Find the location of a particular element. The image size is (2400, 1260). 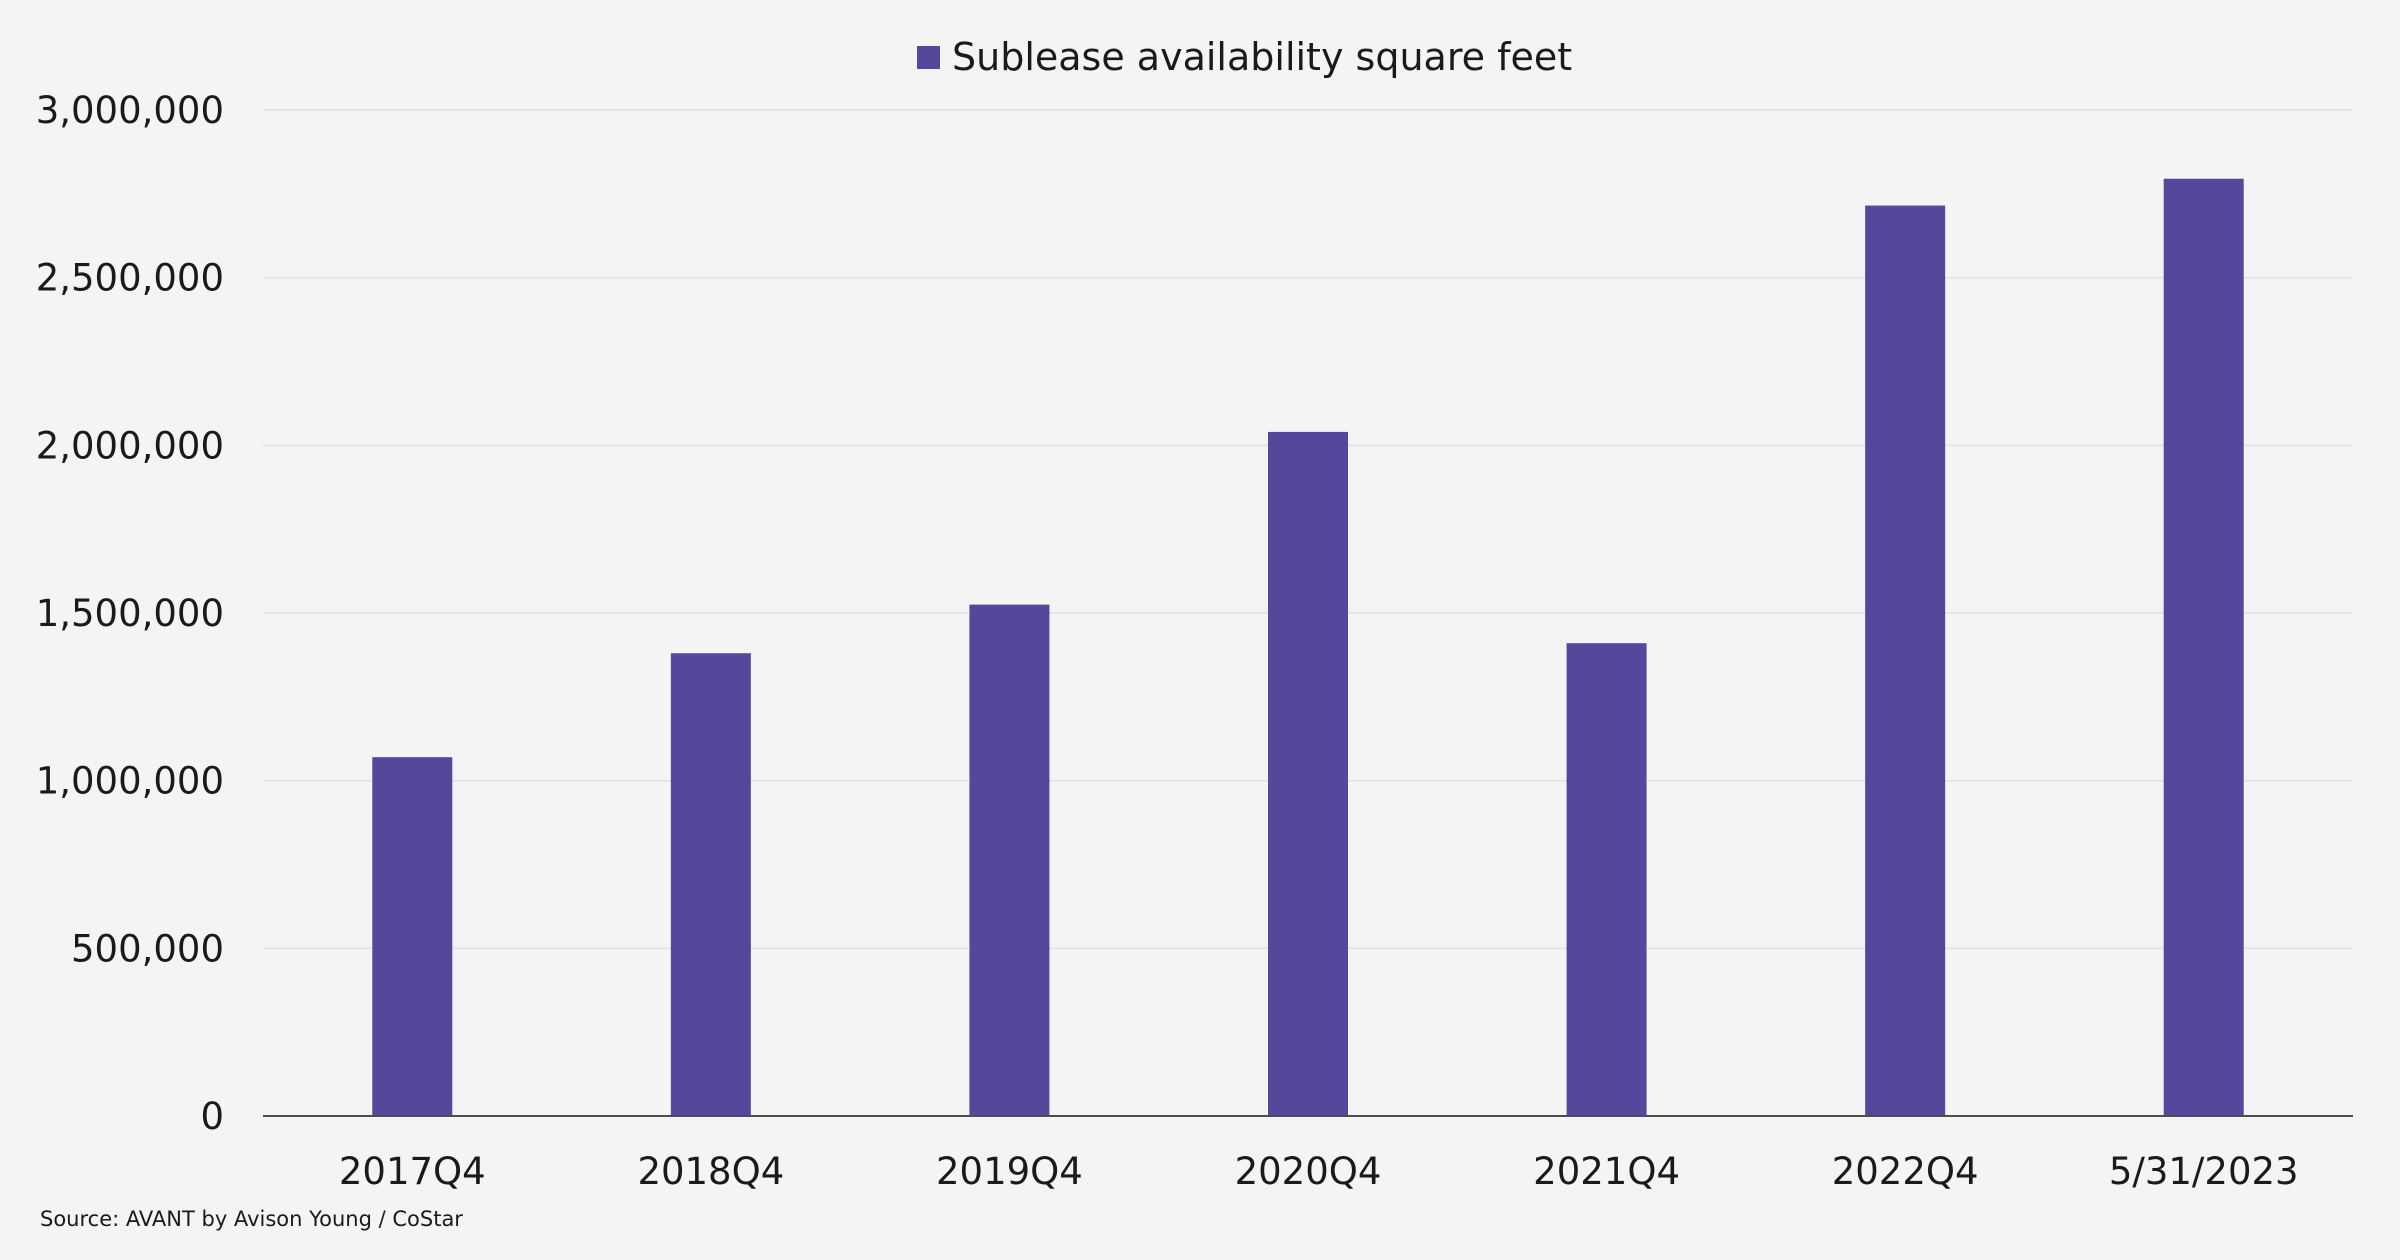

y-tick-label: 1,500,000 is located at coordinates (130, 613).